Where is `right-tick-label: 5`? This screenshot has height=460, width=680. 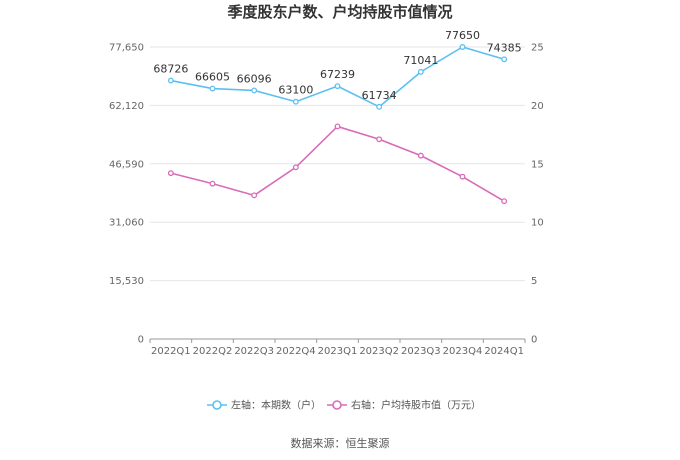 right-tick-label: 5 is located at coordinates (534, 281).